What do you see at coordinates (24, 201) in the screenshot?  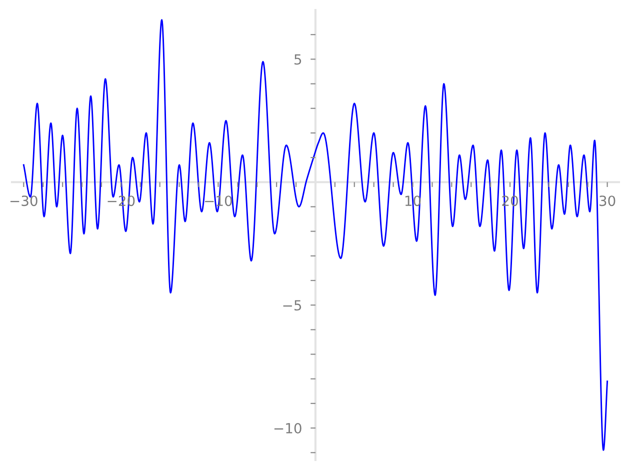 I see `x-tick-label: −30` at bounding box center [24, 201].